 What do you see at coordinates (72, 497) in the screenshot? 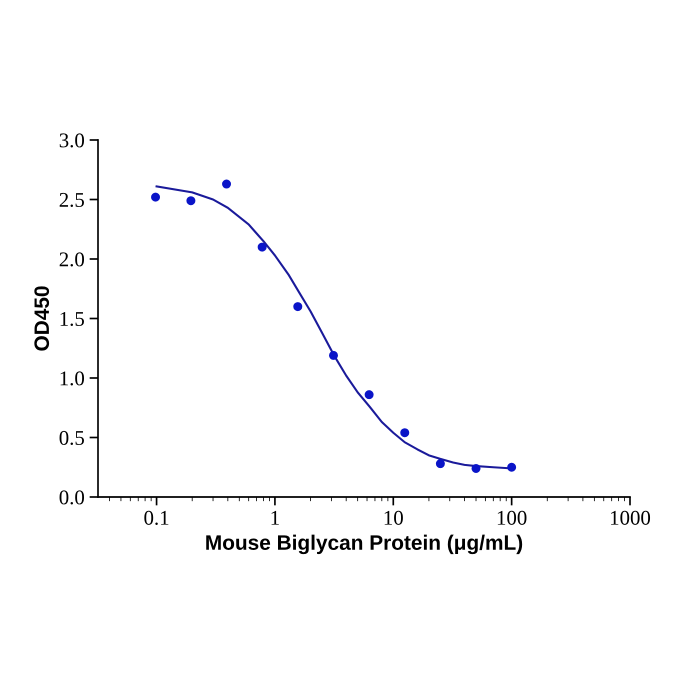
I see `y-tick-label: 0.0` at bounding box center [72, 497].